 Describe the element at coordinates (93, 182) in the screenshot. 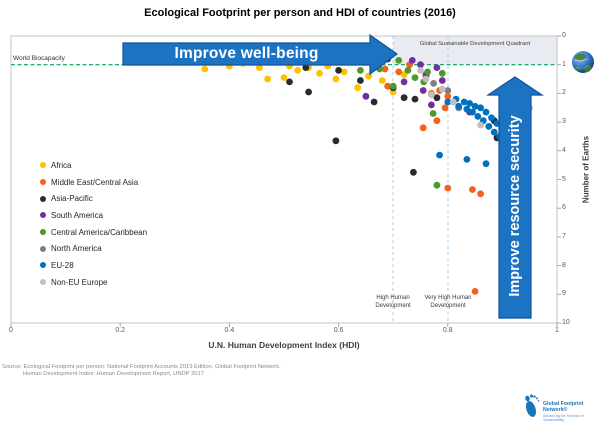

I see `legend-item-middle-east-central-asia: Middle East/Central Asia` at that location.